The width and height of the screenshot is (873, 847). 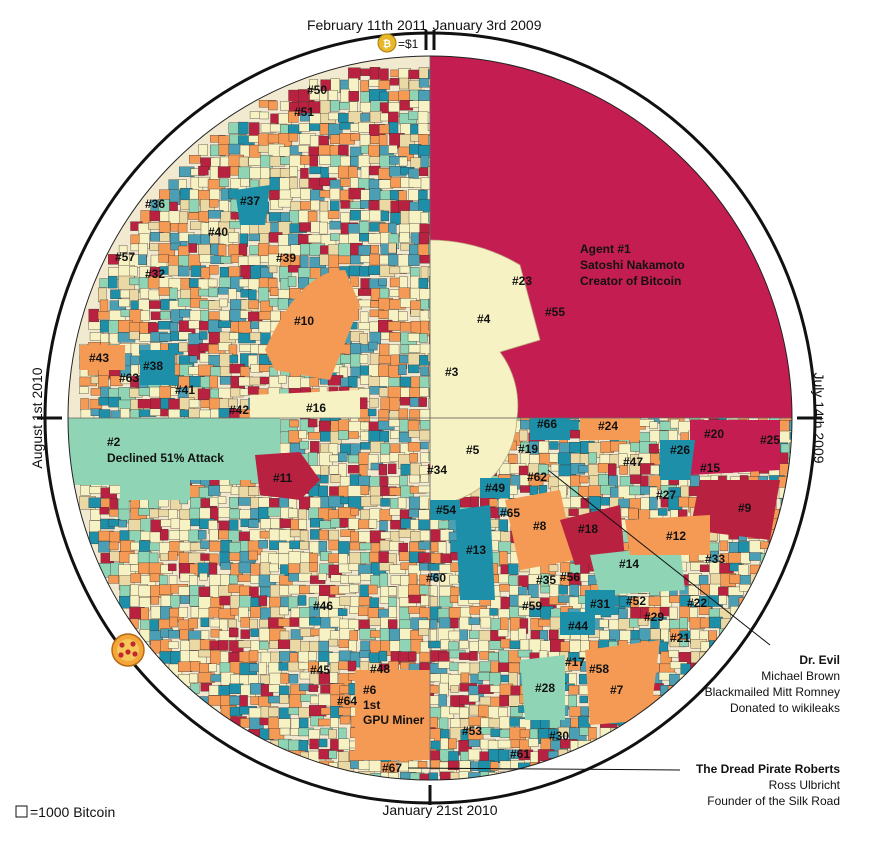 What do you see at coordinates (630, 281) in the screenshot?
I see `agent-1-label-line: Creator of Bitcoin` at bounding box center [630, 281].